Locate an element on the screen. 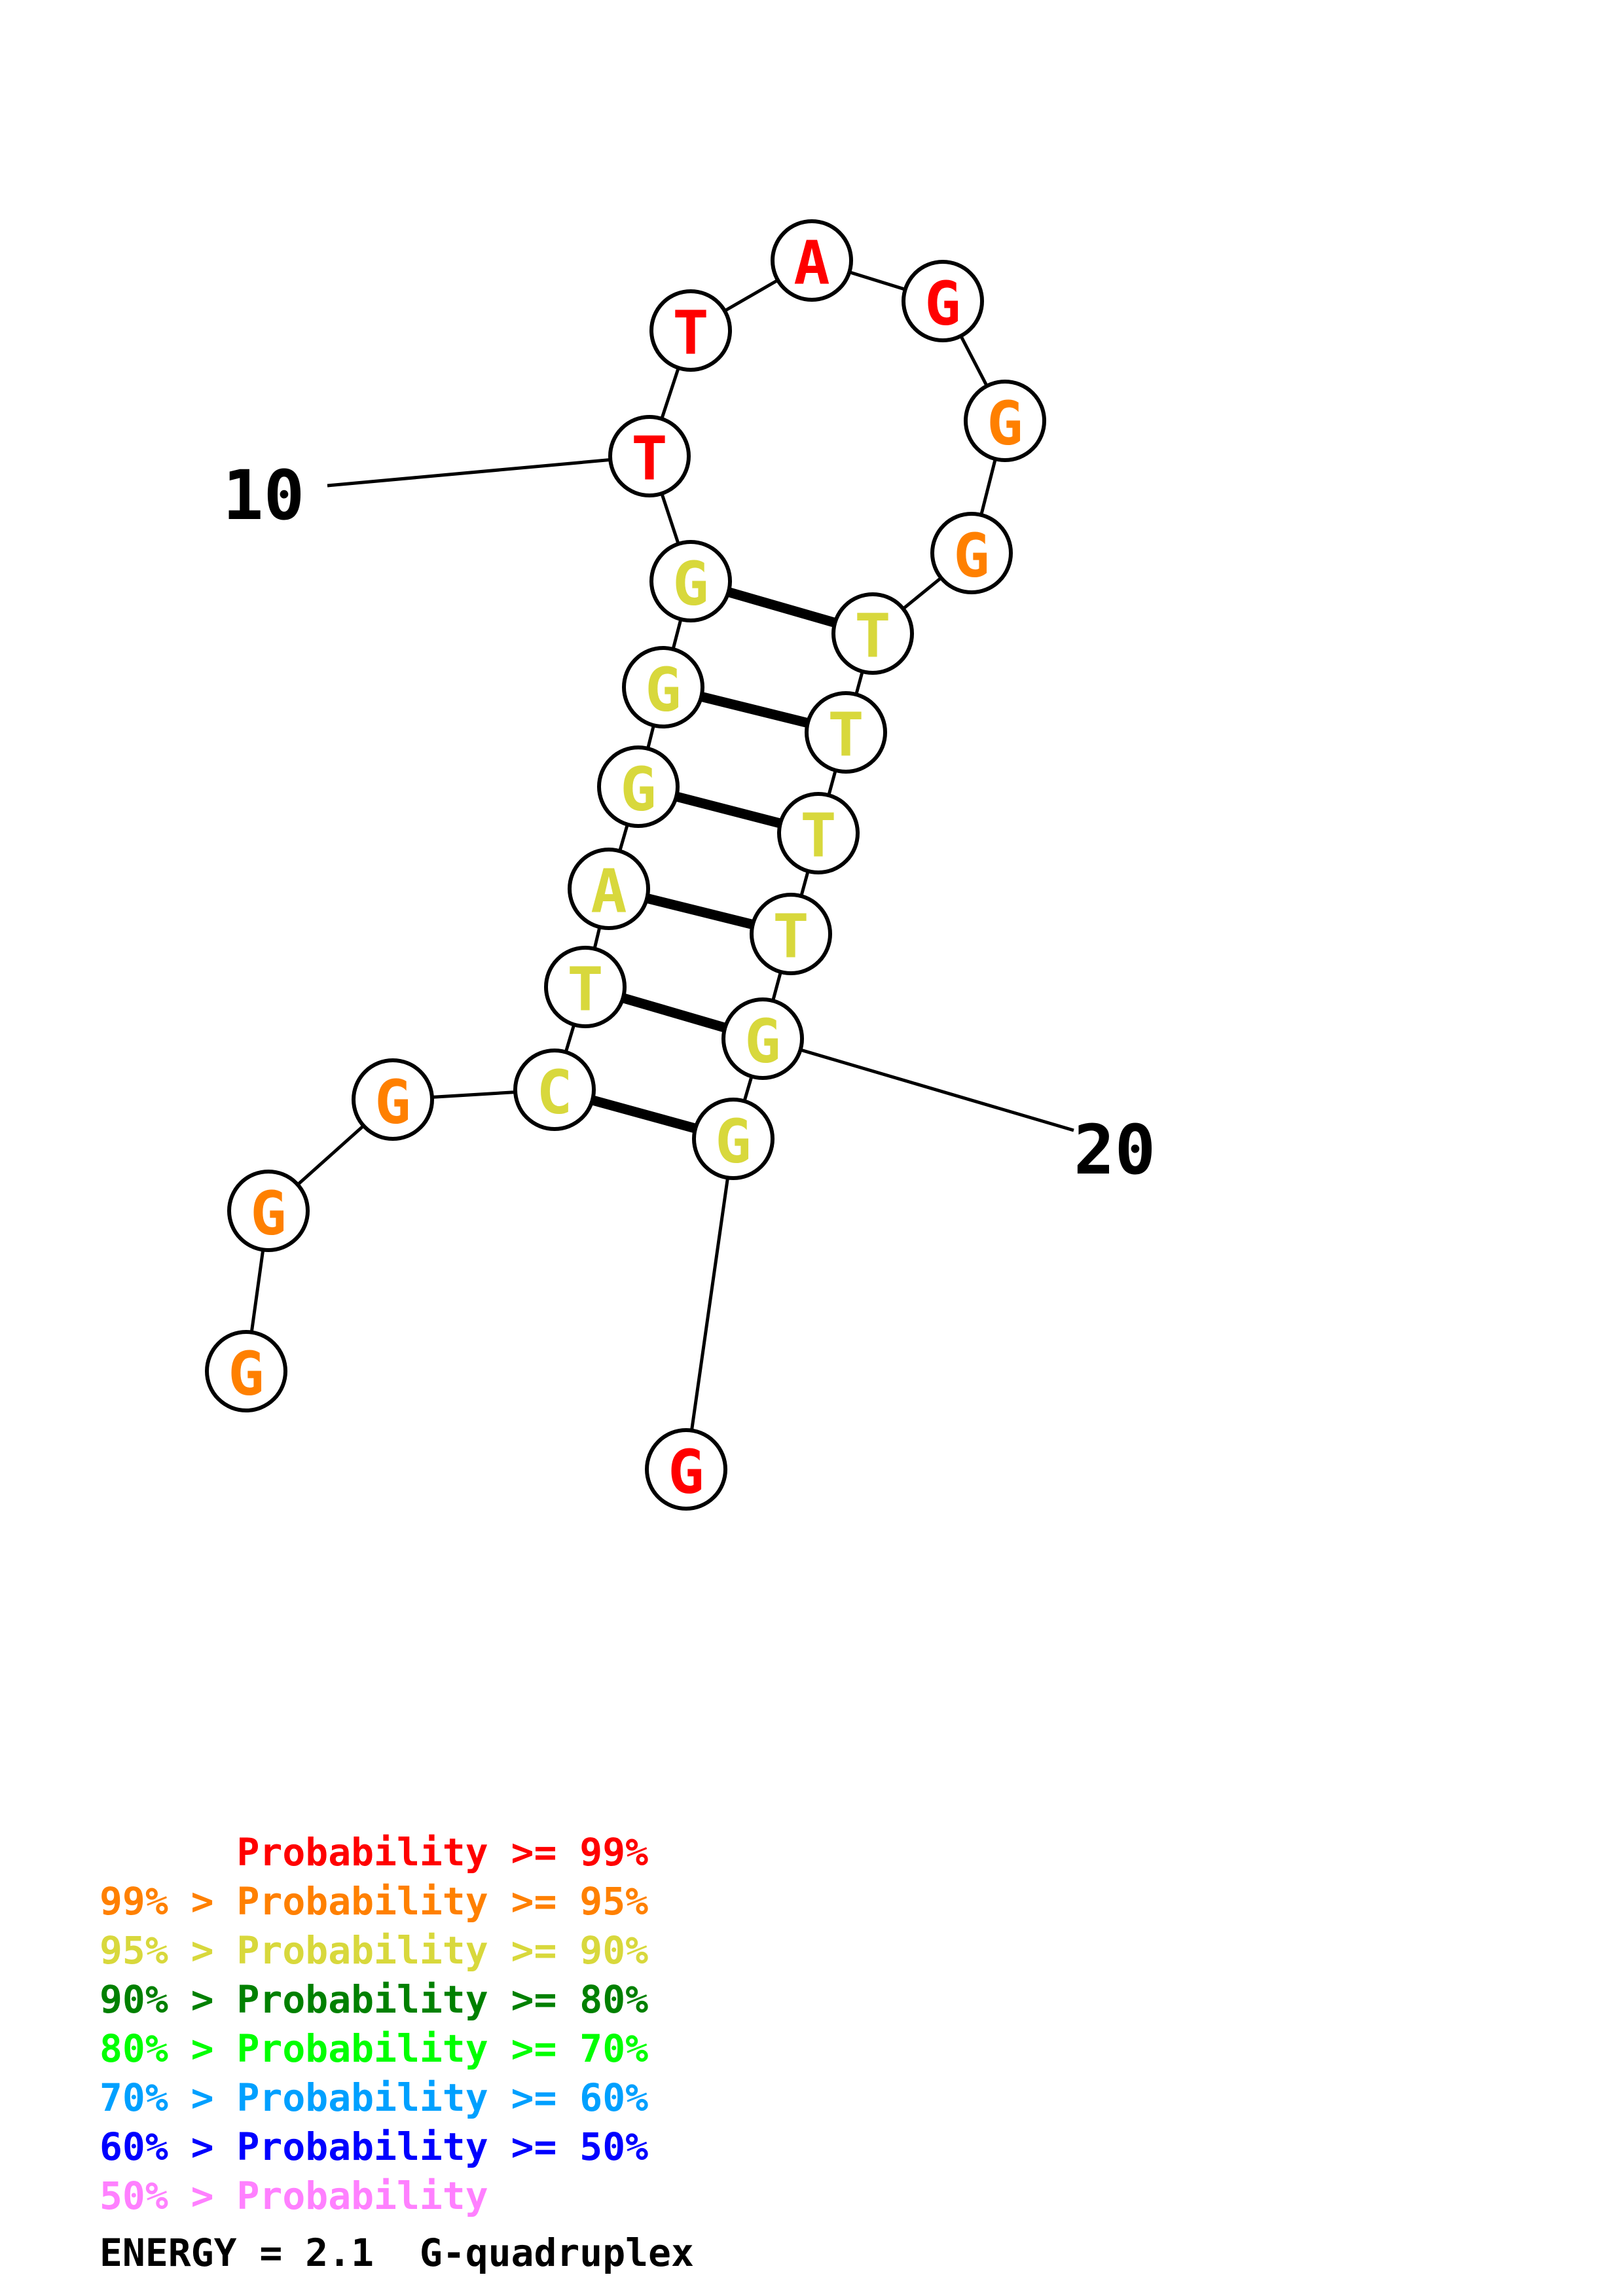  nucleotide-10: T is located at coordinates (649, 456).